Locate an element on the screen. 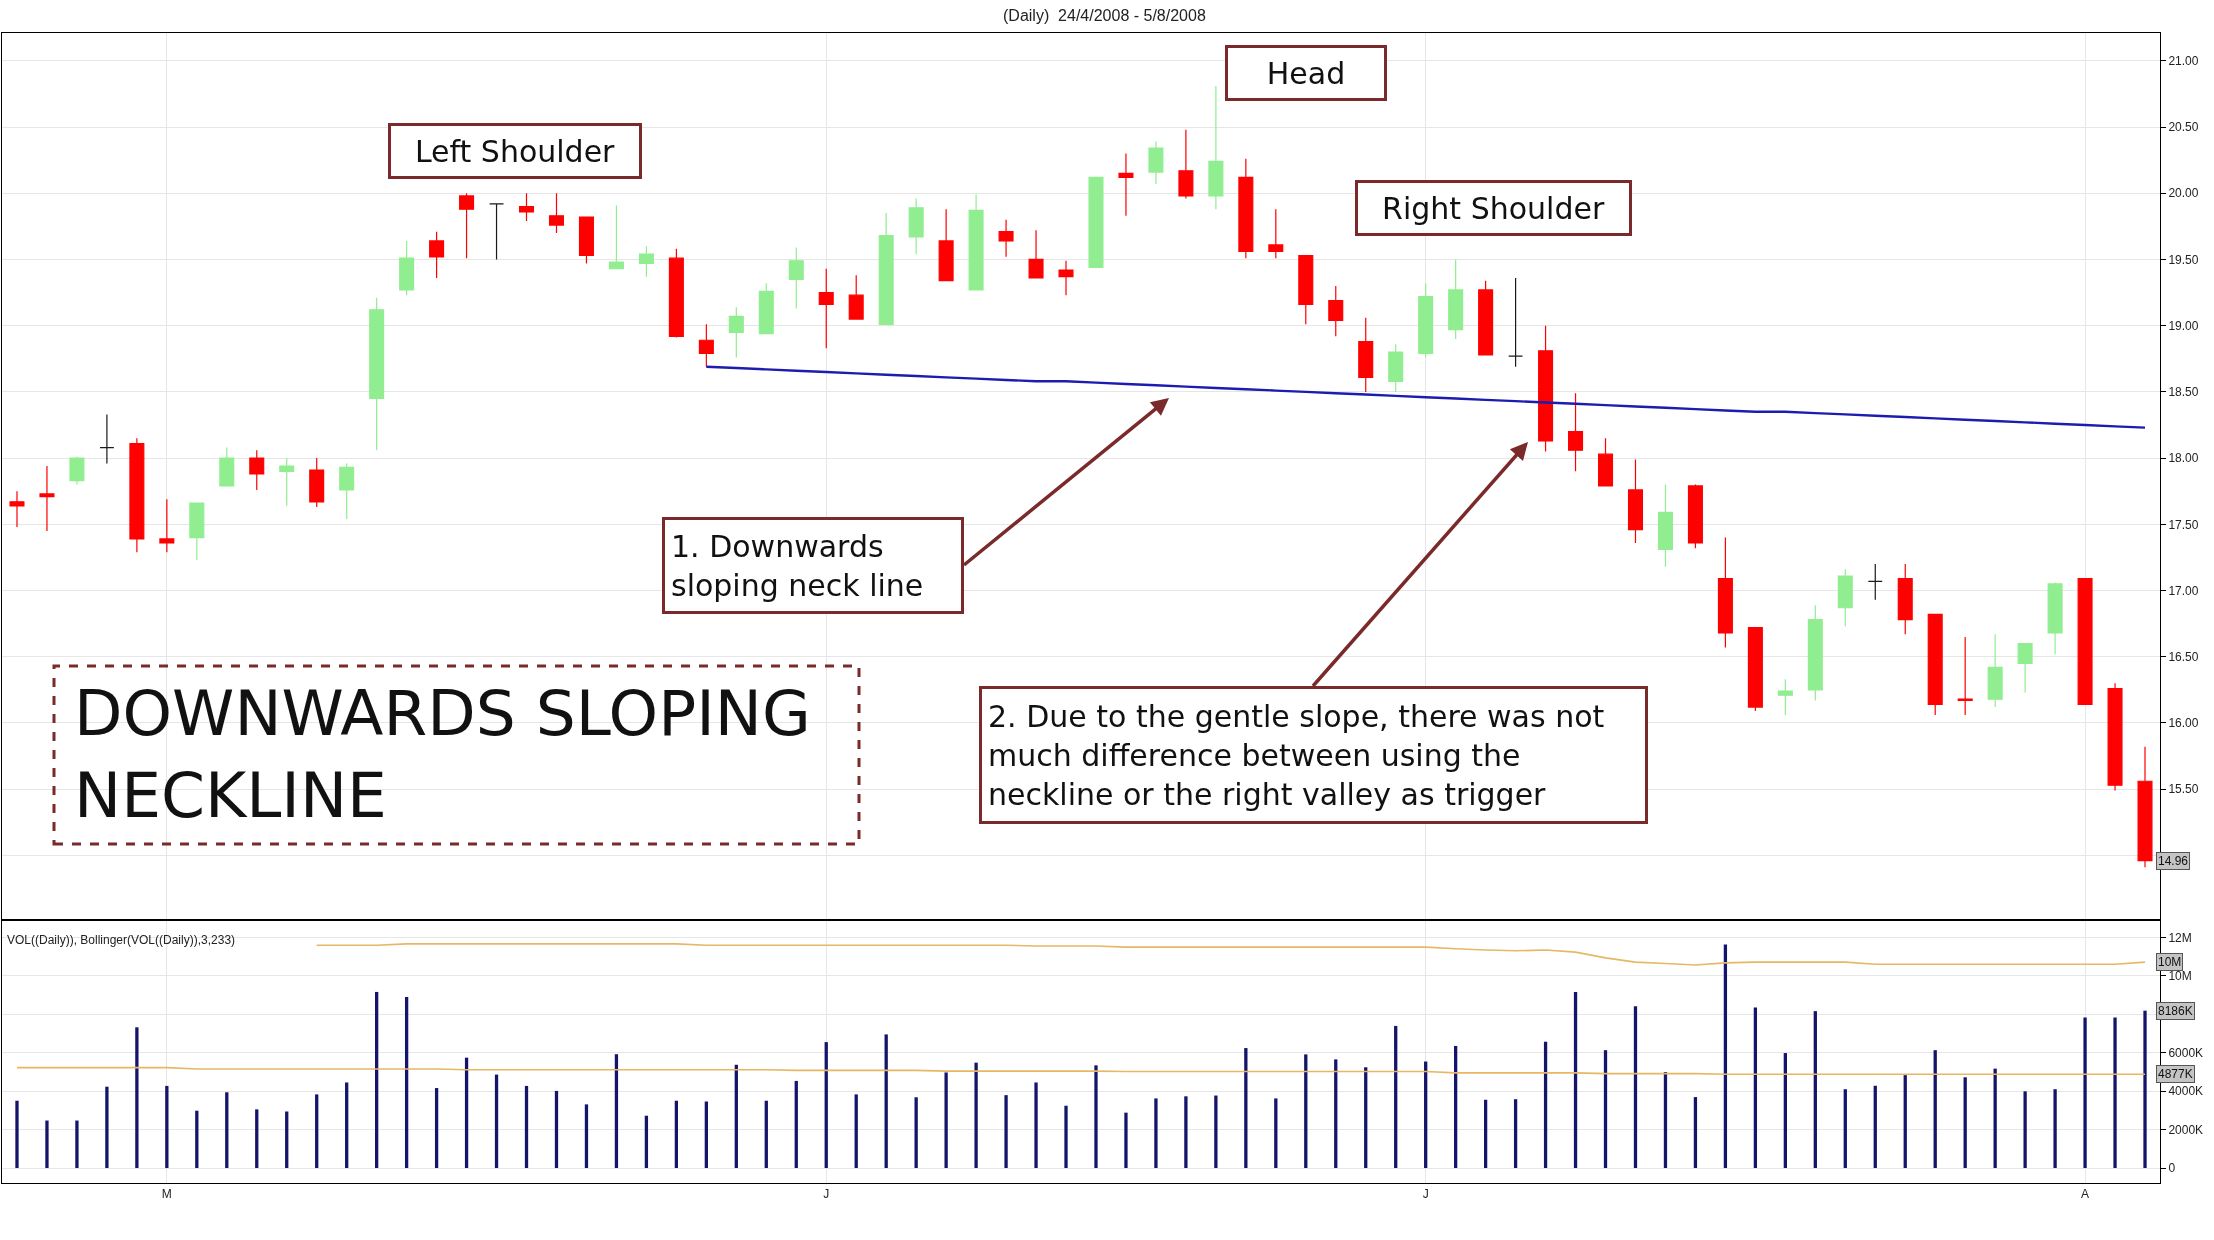 This screenshot has height=1240, width=2214. y-tick-label: 19.50 is located at coordinates (2183, 259).